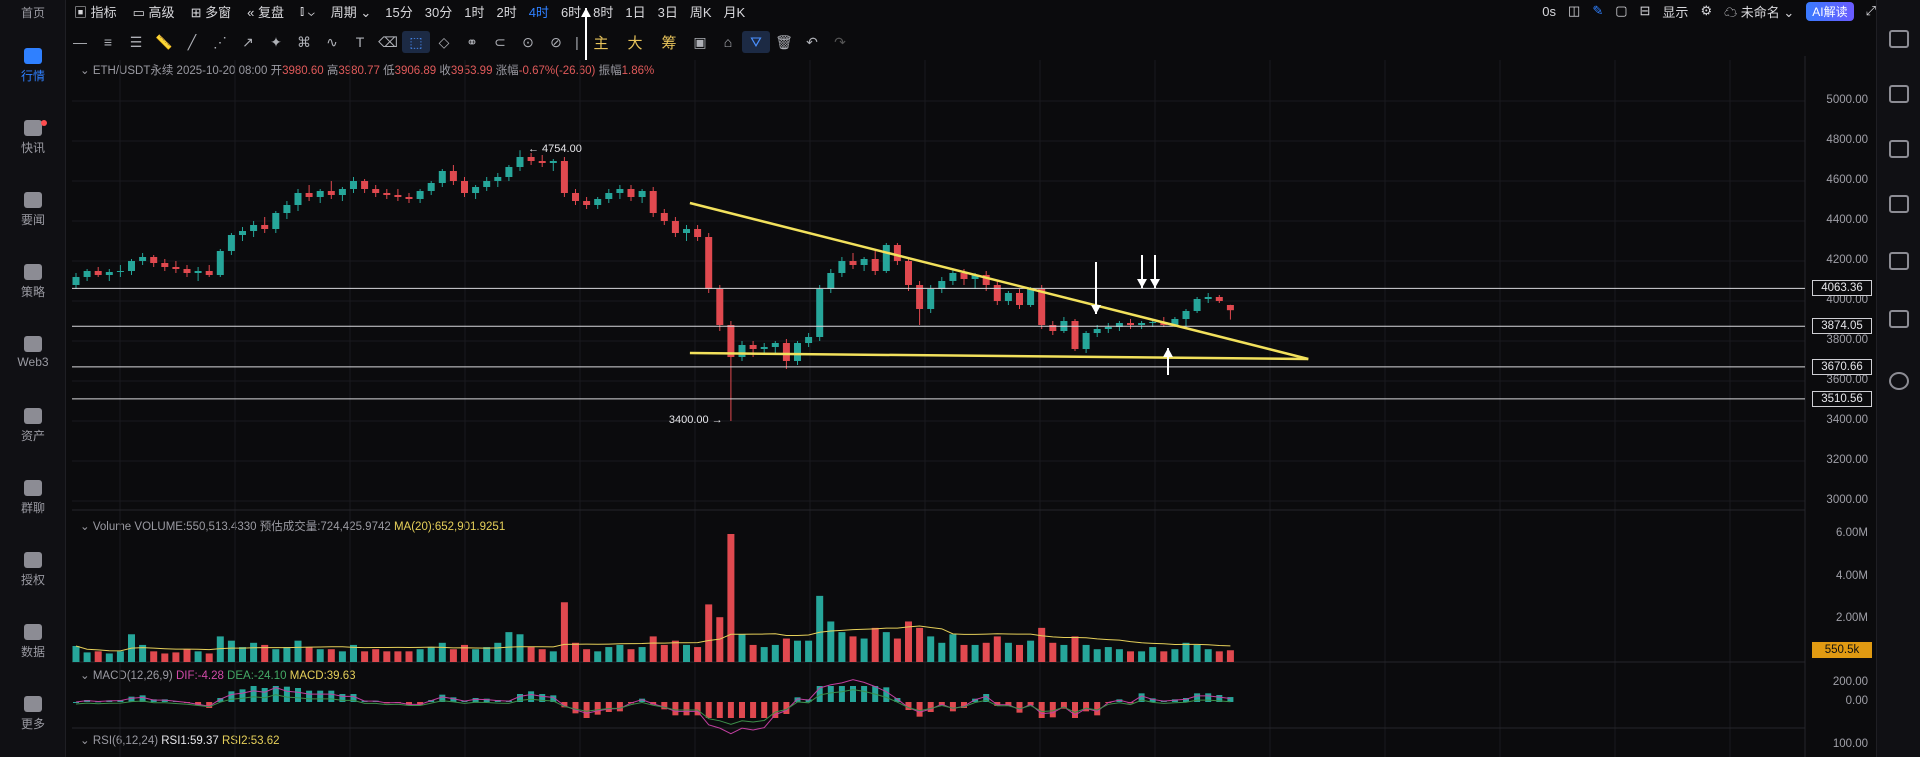 Image resolution: width=1920 pixels, height=757 pixels. What do you see at coordinates (1899, 261) in the screenshot?
I see `monitor-icon` at bounding box center [1899, 261].